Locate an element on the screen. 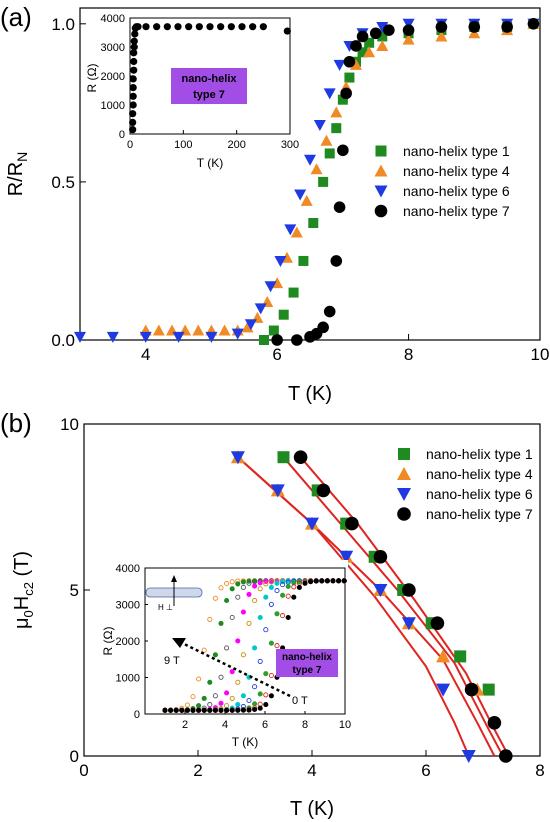 The width and height of the screenshot is (550, 822). arrow-start-label: 9 T is located at coordinates (172, 661).